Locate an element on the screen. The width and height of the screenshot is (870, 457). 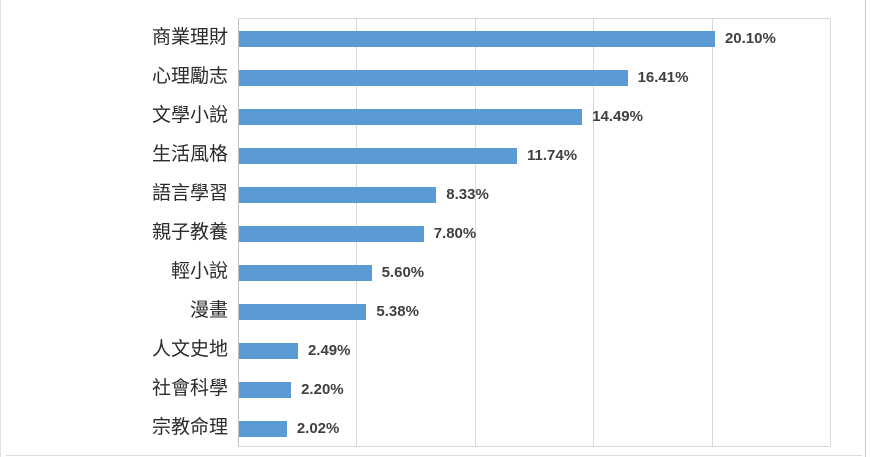
category-label: 親子教養 is located at coordinates (189, 232).